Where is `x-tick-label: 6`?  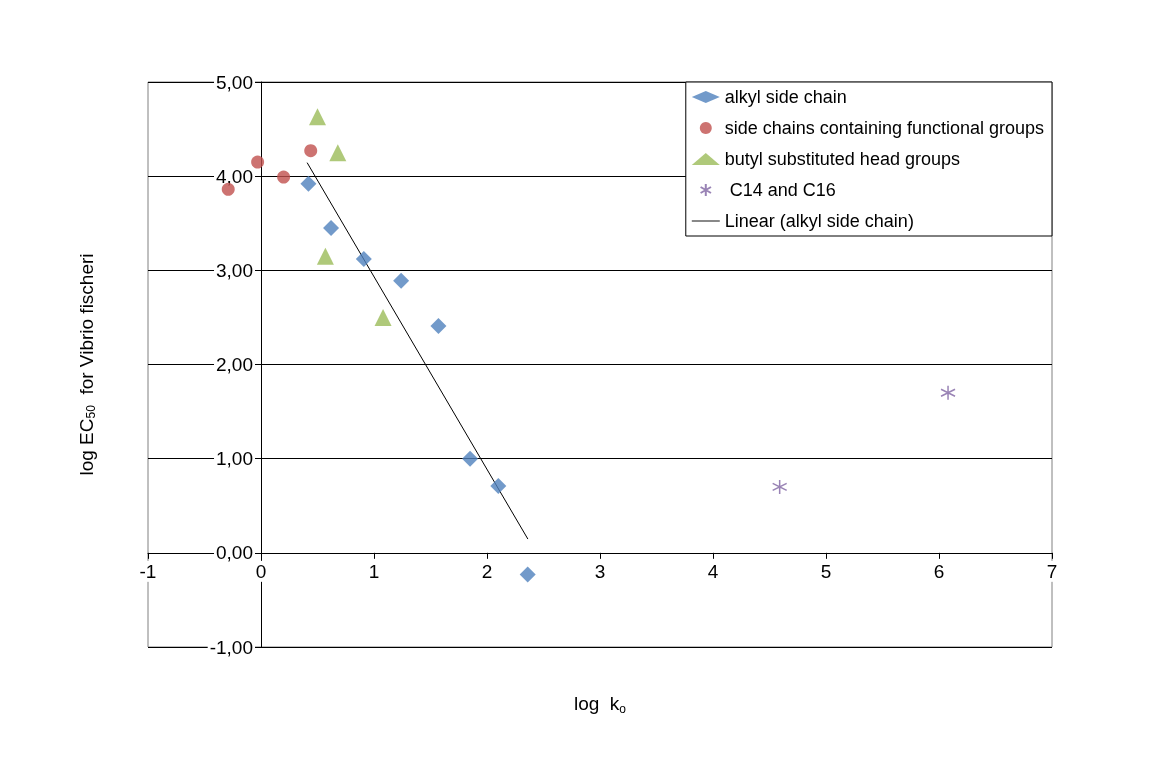 x-tick-label: 6 is located at coordinates (939, 571).